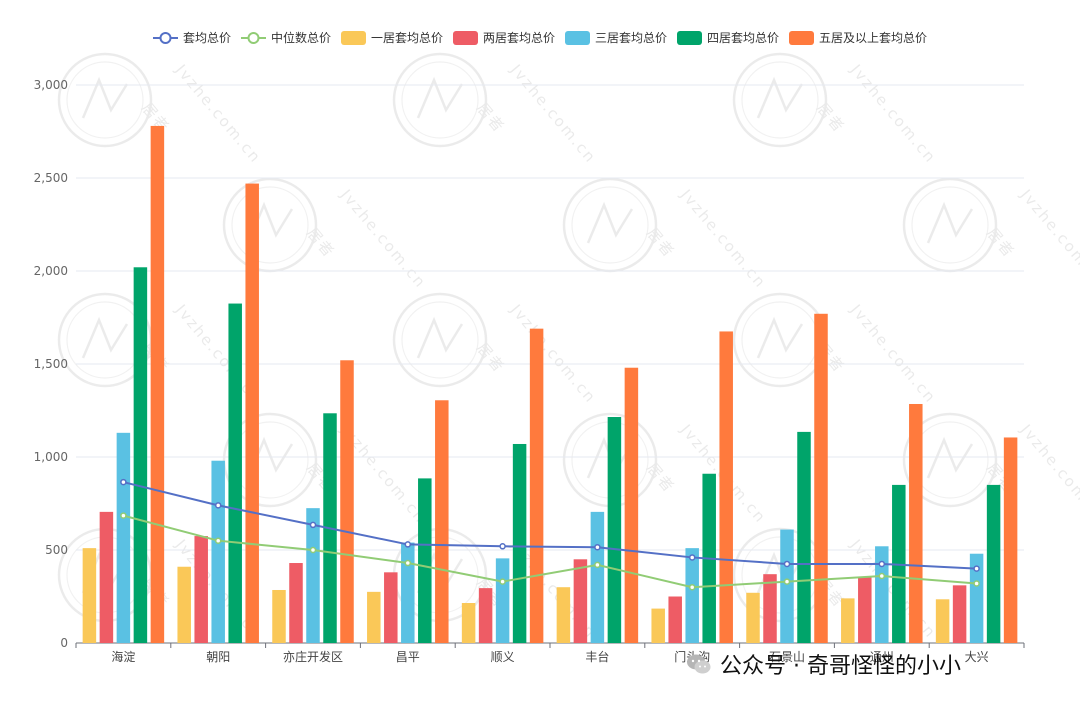 This screenshot has width=1080, height=707. Describe the element at coordinates (597, 656) in the screenshot. I see `x-category-label: 丰台` at that location.